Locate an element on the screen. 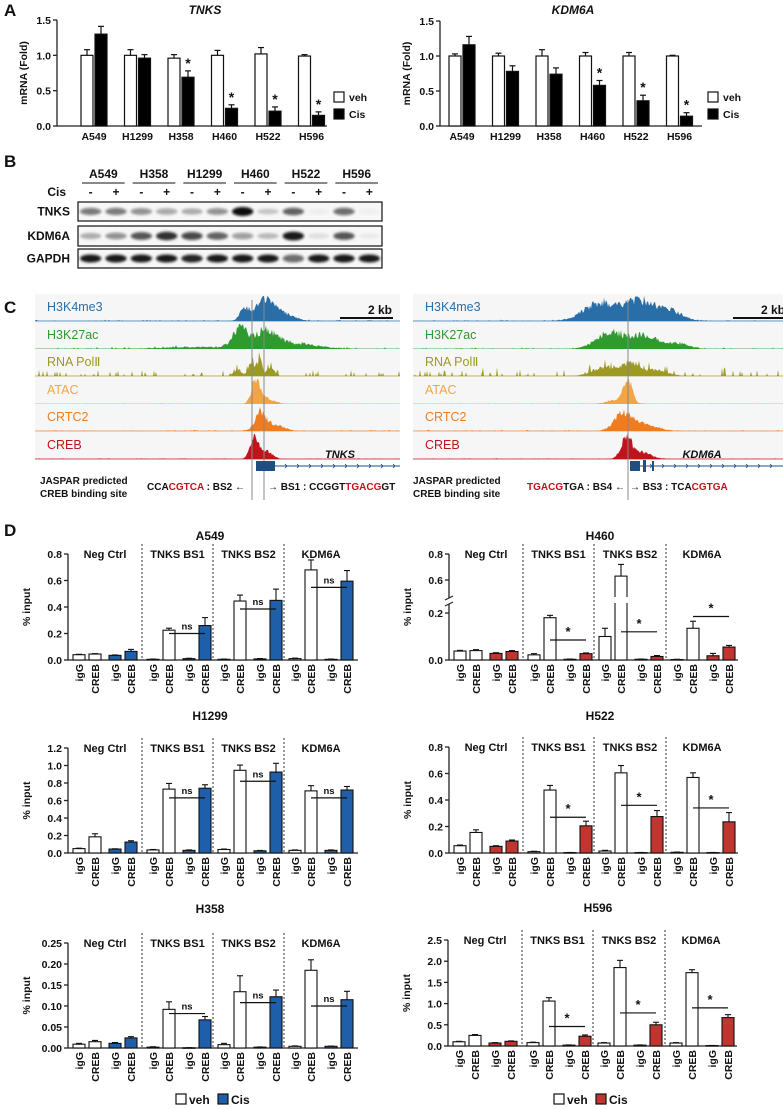 This screenshot has height=1109, width=783. y-tick-label: 0.20 is located at coordinates (52, 965).